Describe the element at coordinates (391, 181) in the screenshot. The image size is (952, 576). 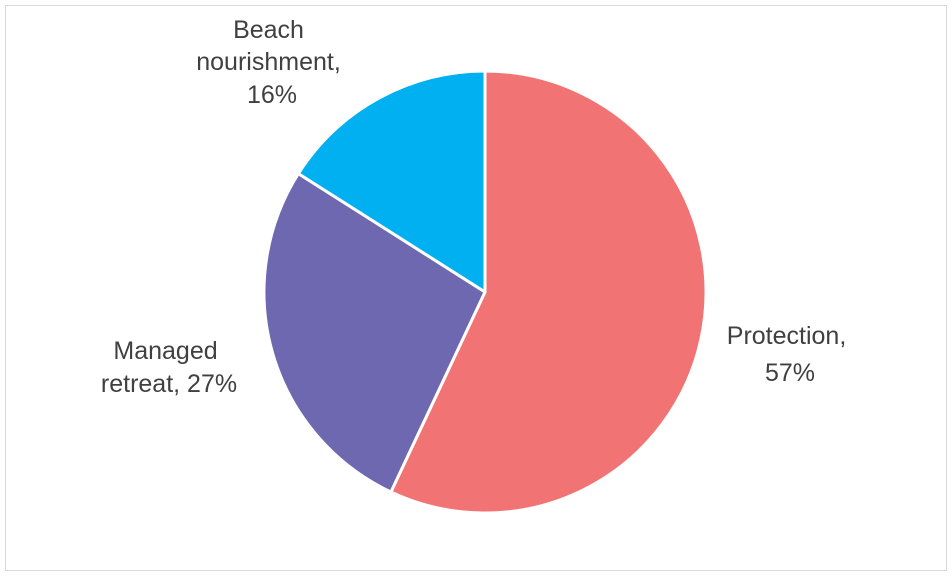
I see `pie-slice-beach-nourishment` at that location.